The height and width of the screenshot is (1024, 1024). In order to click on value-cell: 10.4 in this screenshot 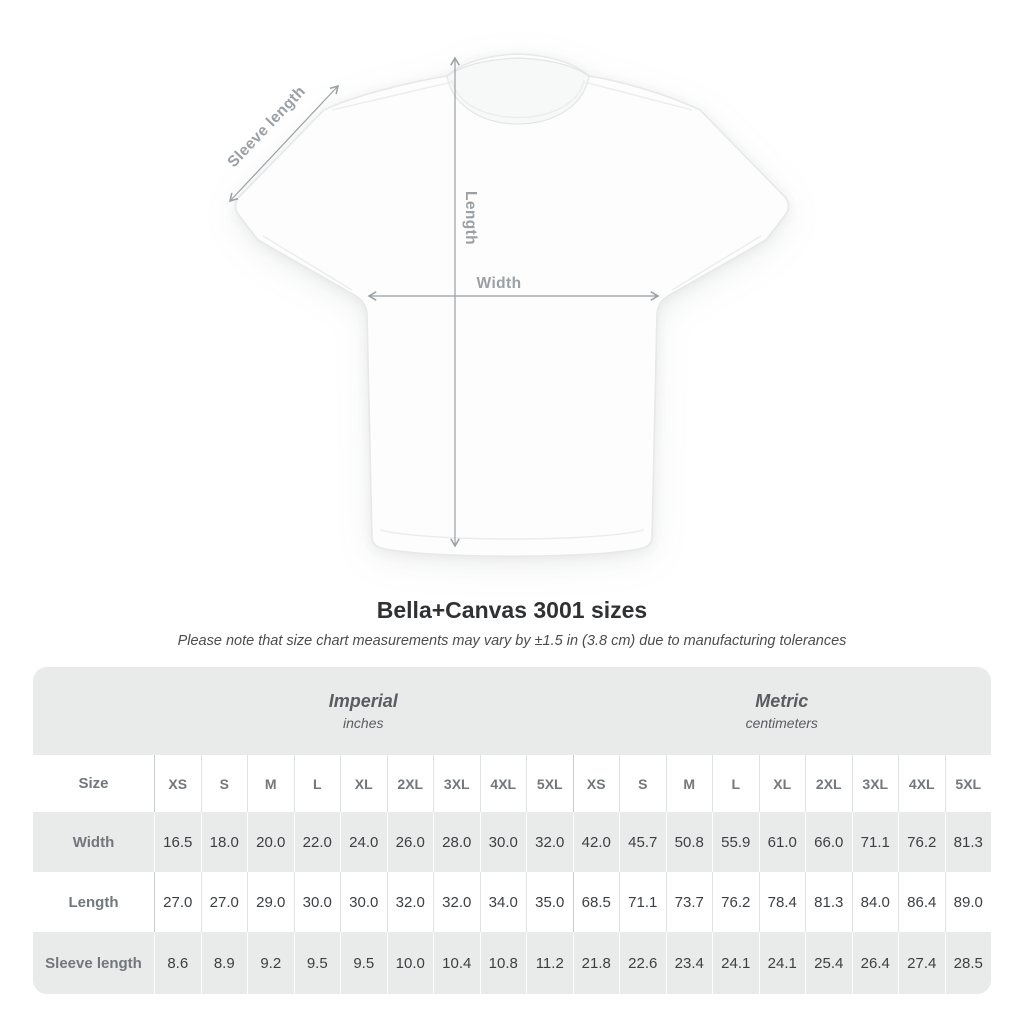, I will do `click(456, 963)`.